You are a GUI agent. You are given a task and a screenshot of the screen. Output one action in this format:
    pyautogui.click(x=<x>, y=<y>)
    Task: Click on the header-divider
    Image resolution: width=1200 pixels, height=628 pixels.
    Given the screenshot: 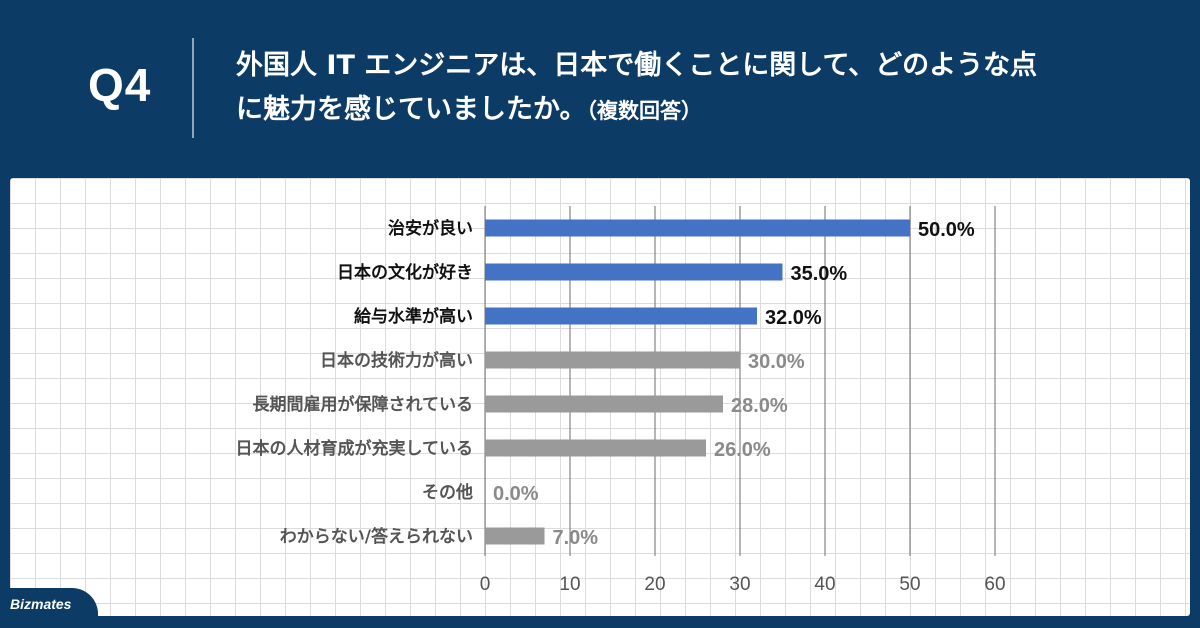 What is the action you would take?
    pyautogui.click(x=193, y=88)
    